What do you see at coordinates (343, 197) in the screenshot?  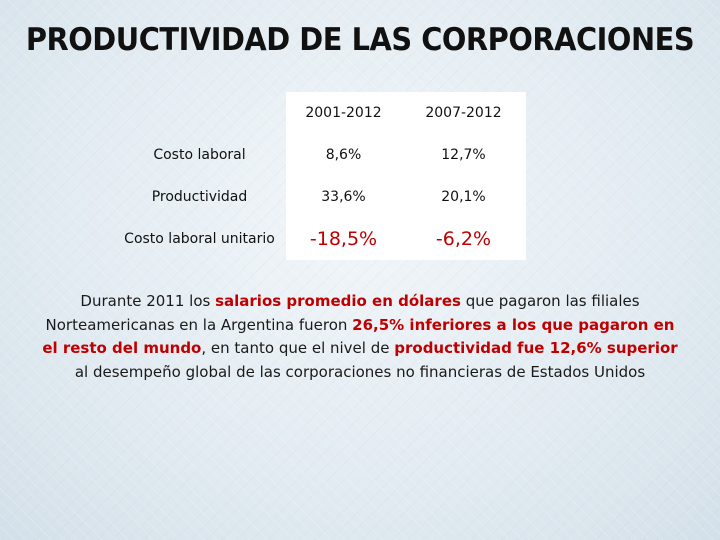 I see `value-productividad-2001-2012: 33,6%` at bounding box center [343, 197].